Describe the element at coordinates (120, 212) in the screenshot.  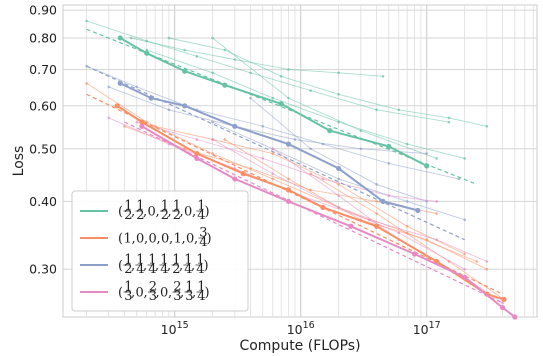
I see `legend-paren: (` at that location.